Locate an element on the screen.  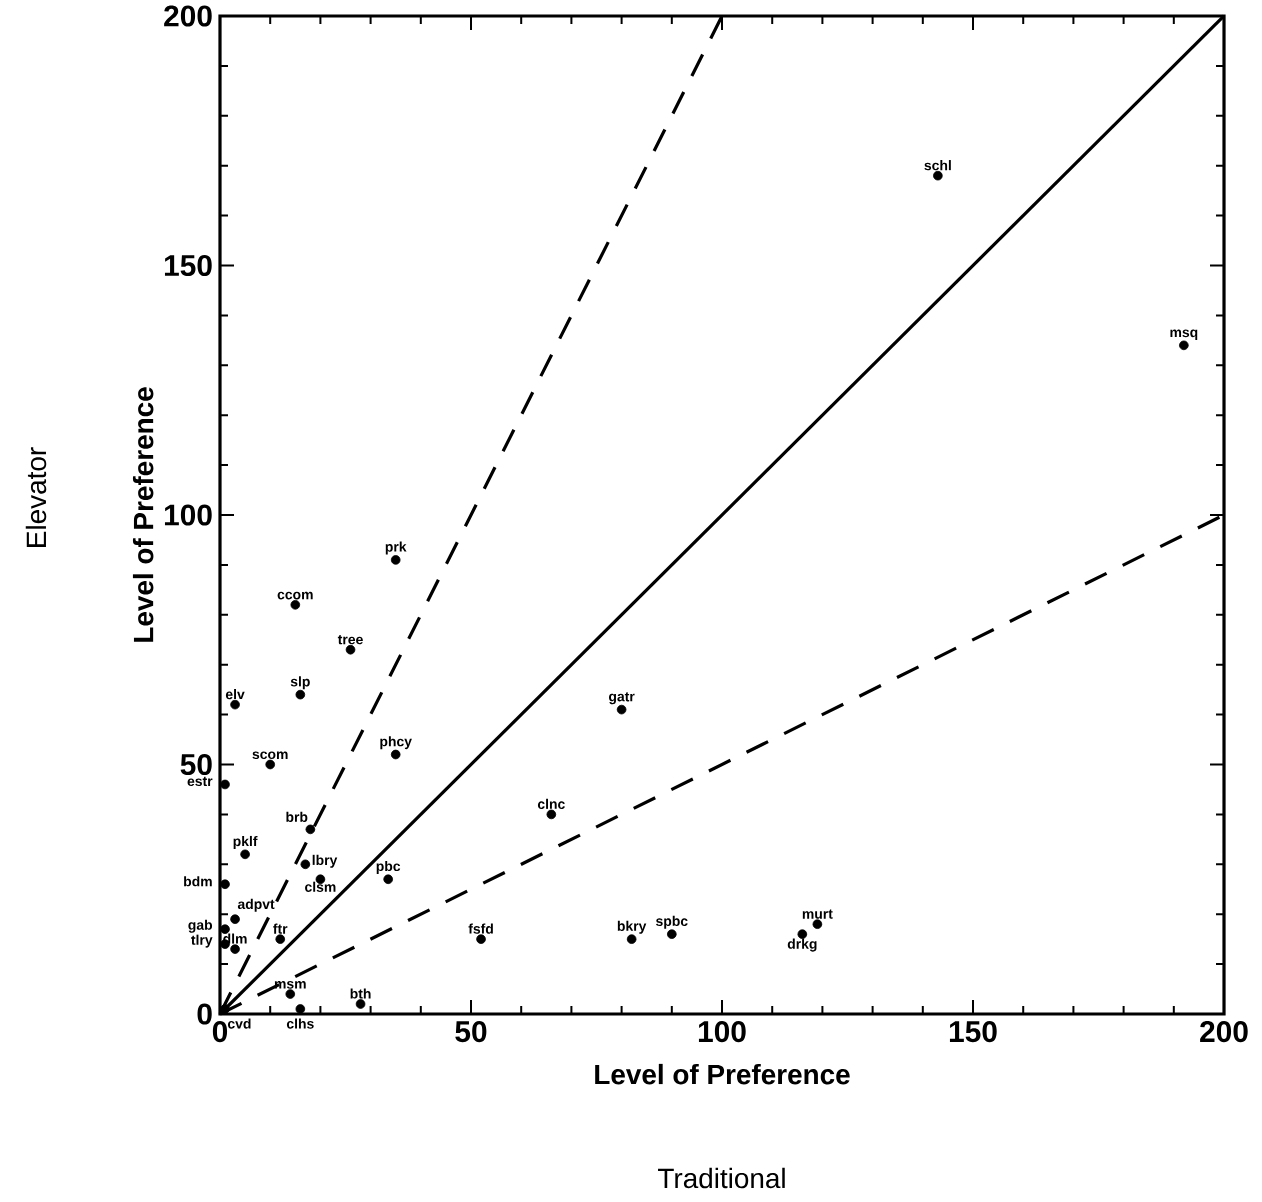
text: Traditional is located at coordinates (721, 1178).